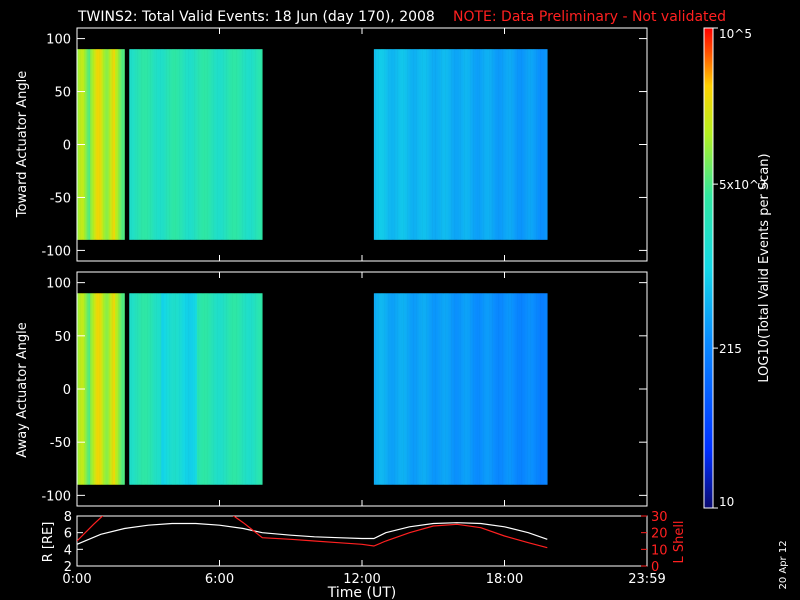  Describe the element at coordinates (361, 579) in the screenshot. I see `x-tick-label: 12:00` at that location.